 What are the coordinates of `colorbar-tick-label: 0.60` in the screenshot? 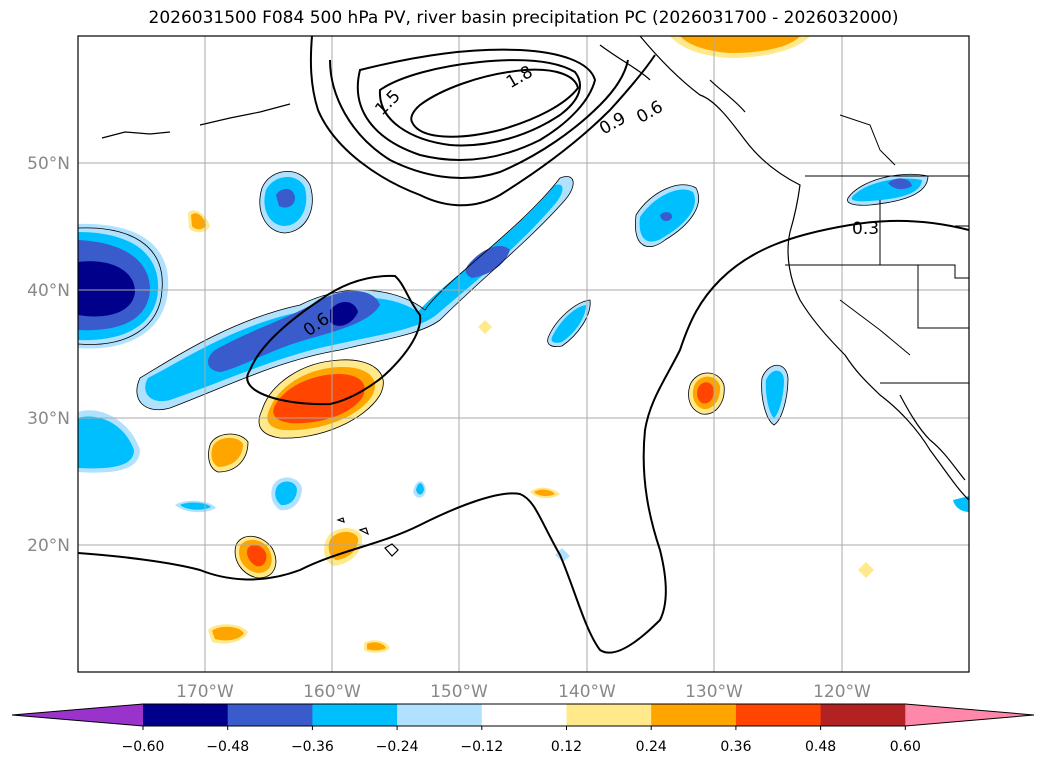 It's located at (905, 747).